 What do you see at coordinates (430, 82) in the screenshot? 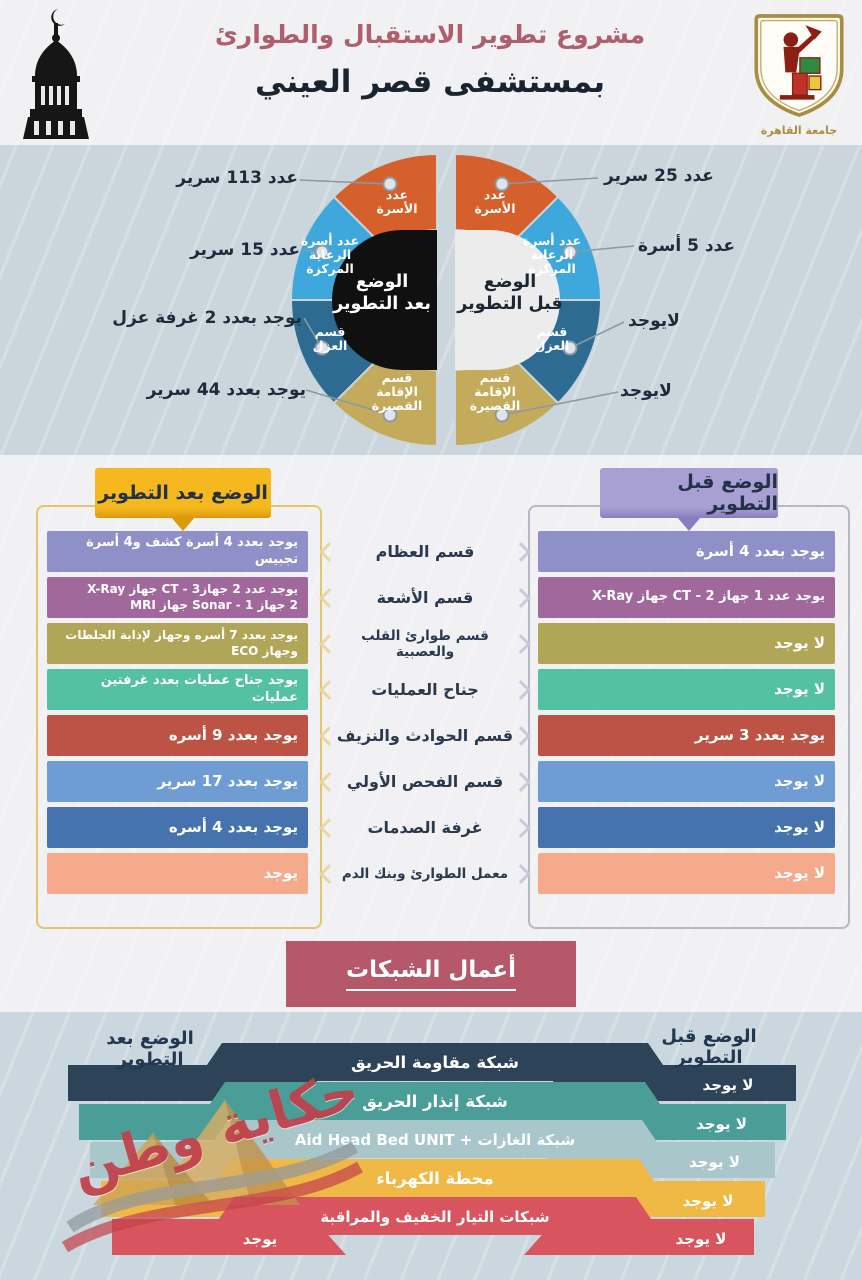
I see `poster-title-line2: بمستشفى قصر العيني` at bounding box center [430, 82].